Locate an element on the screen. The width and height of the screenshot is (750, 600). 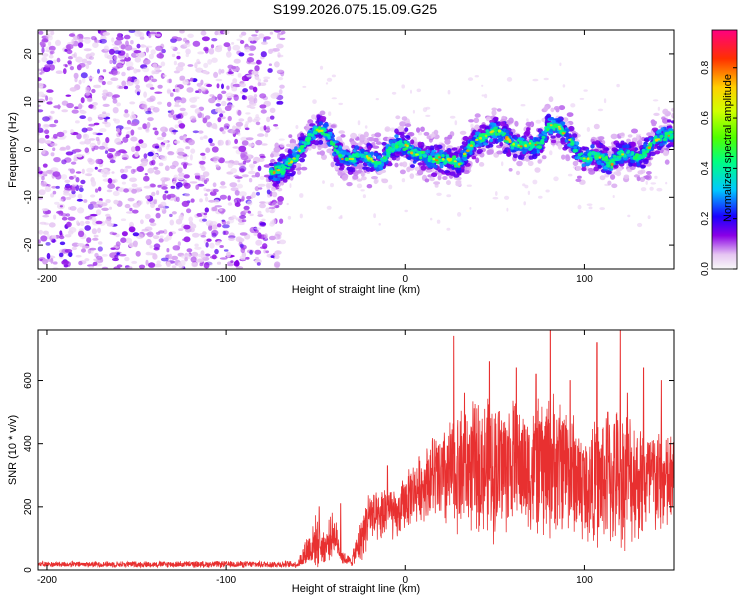
x-tick-label: -100 is located at coordinates (226, 279).